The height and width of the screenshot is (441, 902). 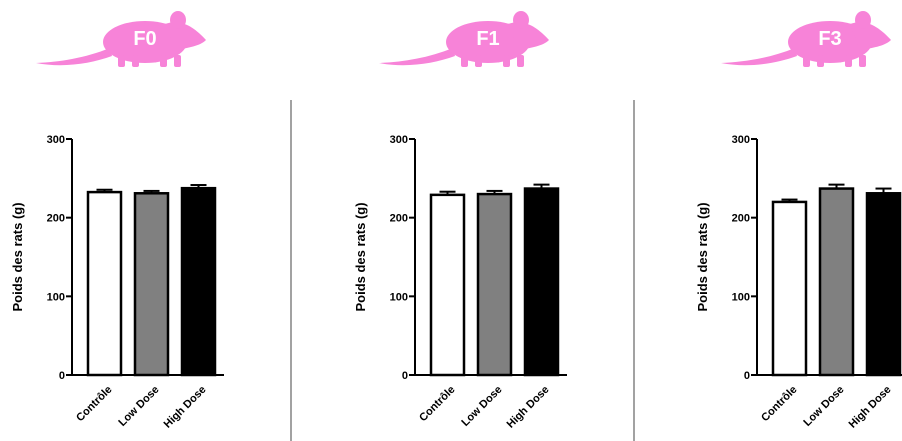 What do you see at coordinates (829, 39) in the screenshot?
I see `chart-title: F3` at bounding box center [829, 39].